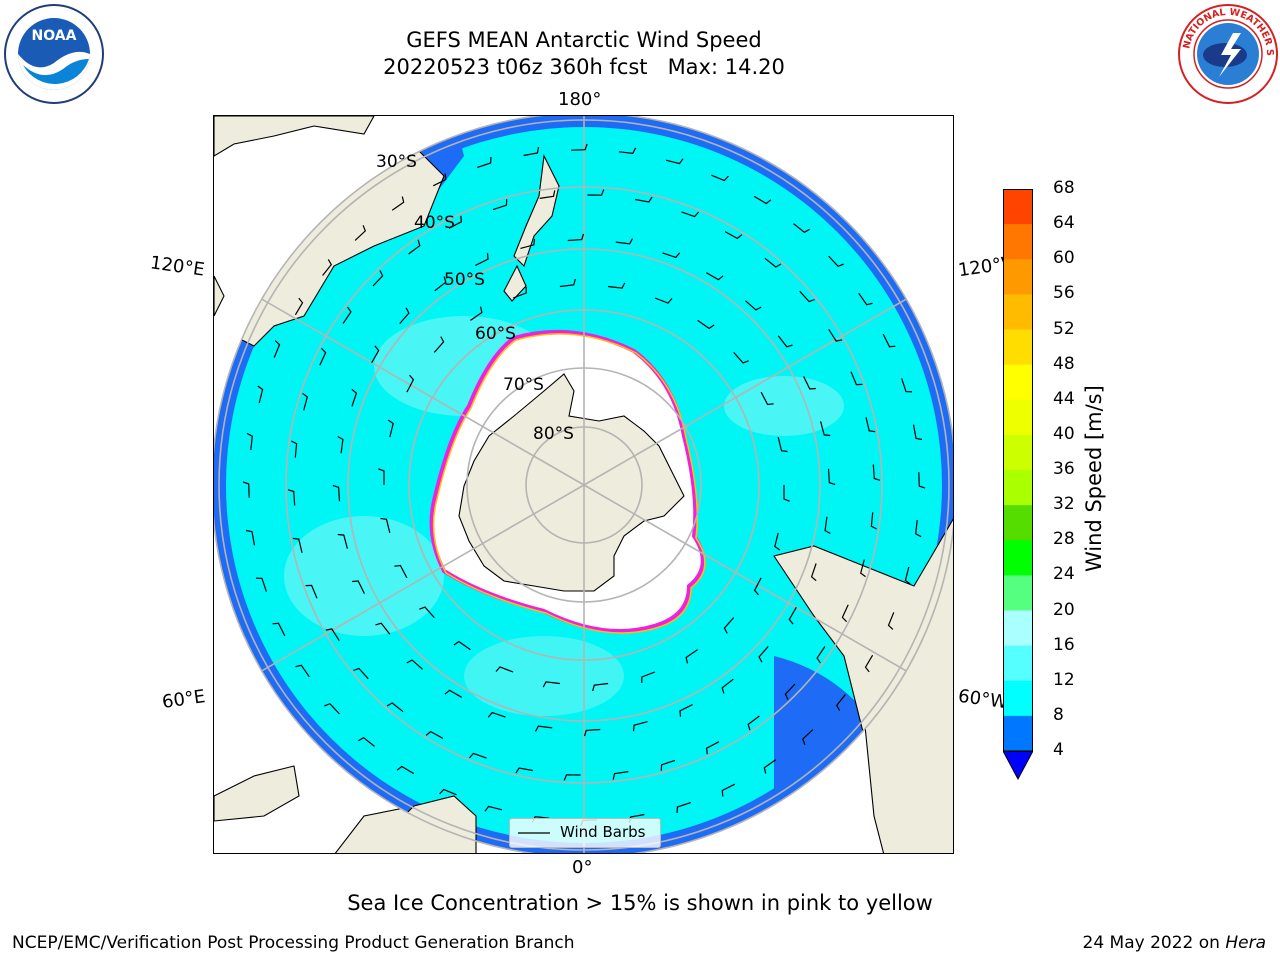  Describe the element at coordinates (1226, 52) in the screenshot. I see `nws-logo-icon: NATIONAL WEATHER SERVICE` at that location.